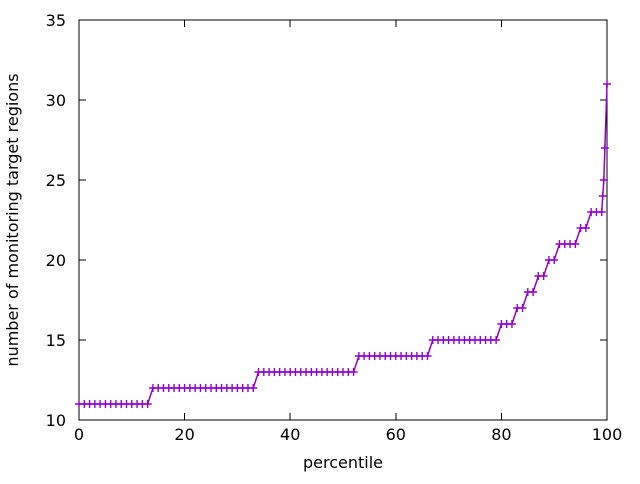 The image size is (640, 484). Describe the element at coordinates (56, 340) in the screenshot. I see `y-tick-label: 15` at that location.